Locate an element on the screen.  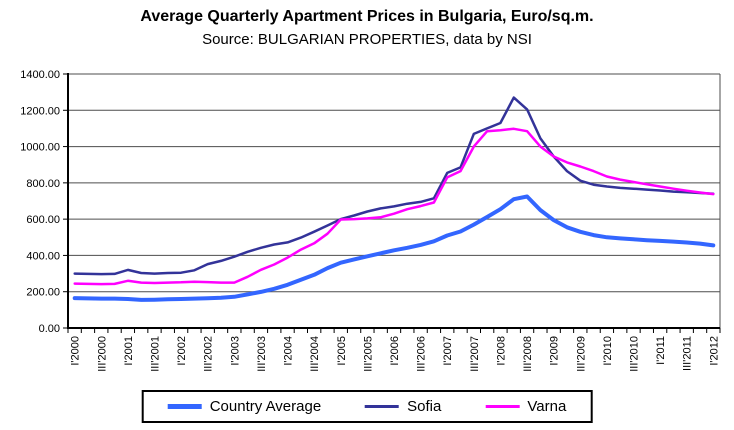
legend-label-sofia: Sofia is located at coordinates (424, 406).